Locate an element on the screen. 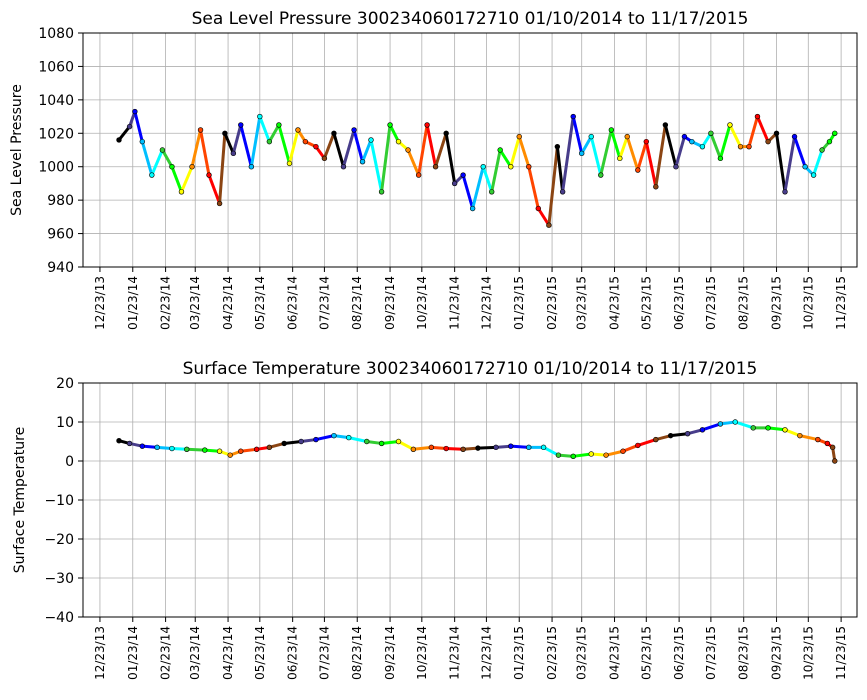 This screenshot has height=700, width=867. y-tick-label: −20 is located at coordinates (59, 540).